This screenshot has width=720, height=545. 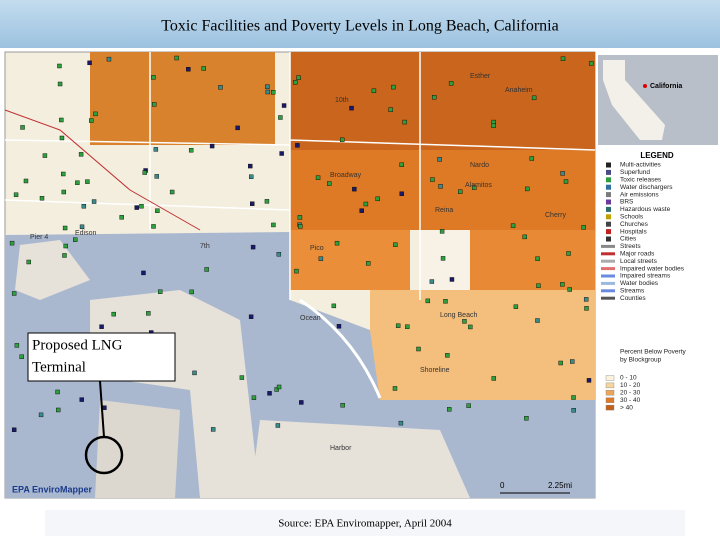 I want to click on poverty-area, so click(x=532, y=260).